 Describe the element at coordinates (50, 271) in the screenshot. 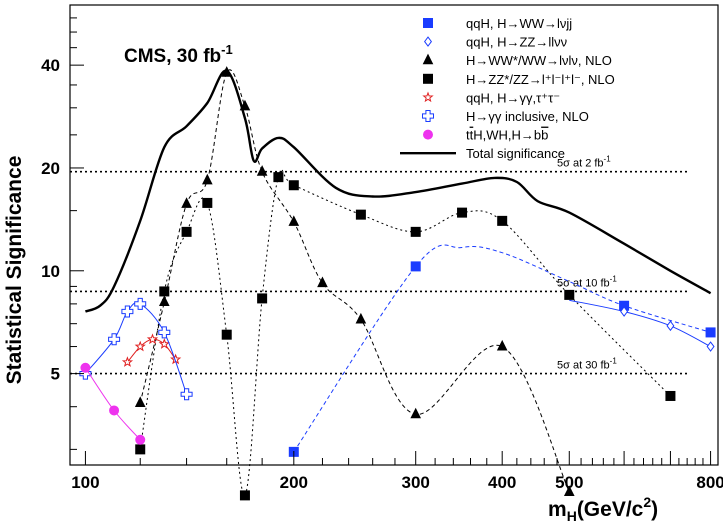

I see `y-tick-label: 10` at that location.